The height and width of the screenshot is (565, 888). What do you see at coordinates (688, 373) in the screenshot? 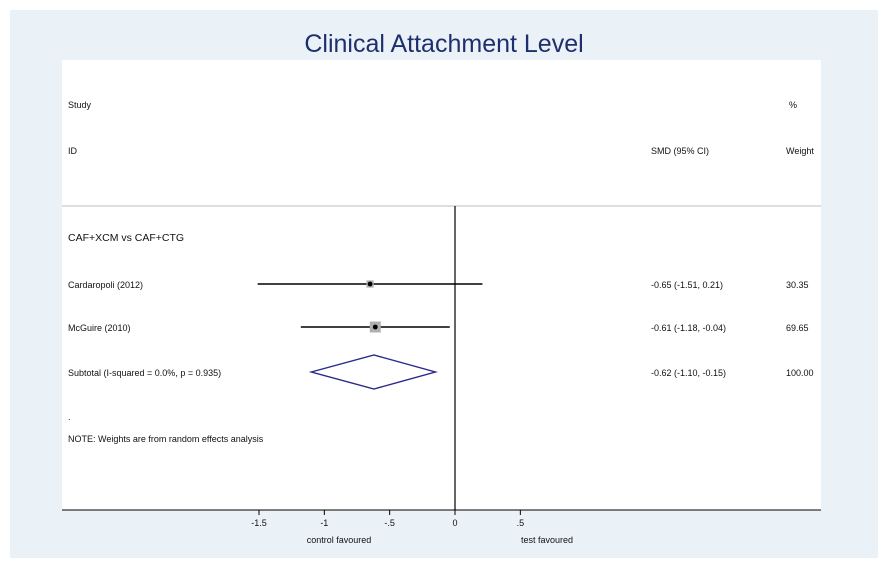
I see `subtotal-effect: -0.62 (-1.10, -0.15)` at bounding box center [688, 373].